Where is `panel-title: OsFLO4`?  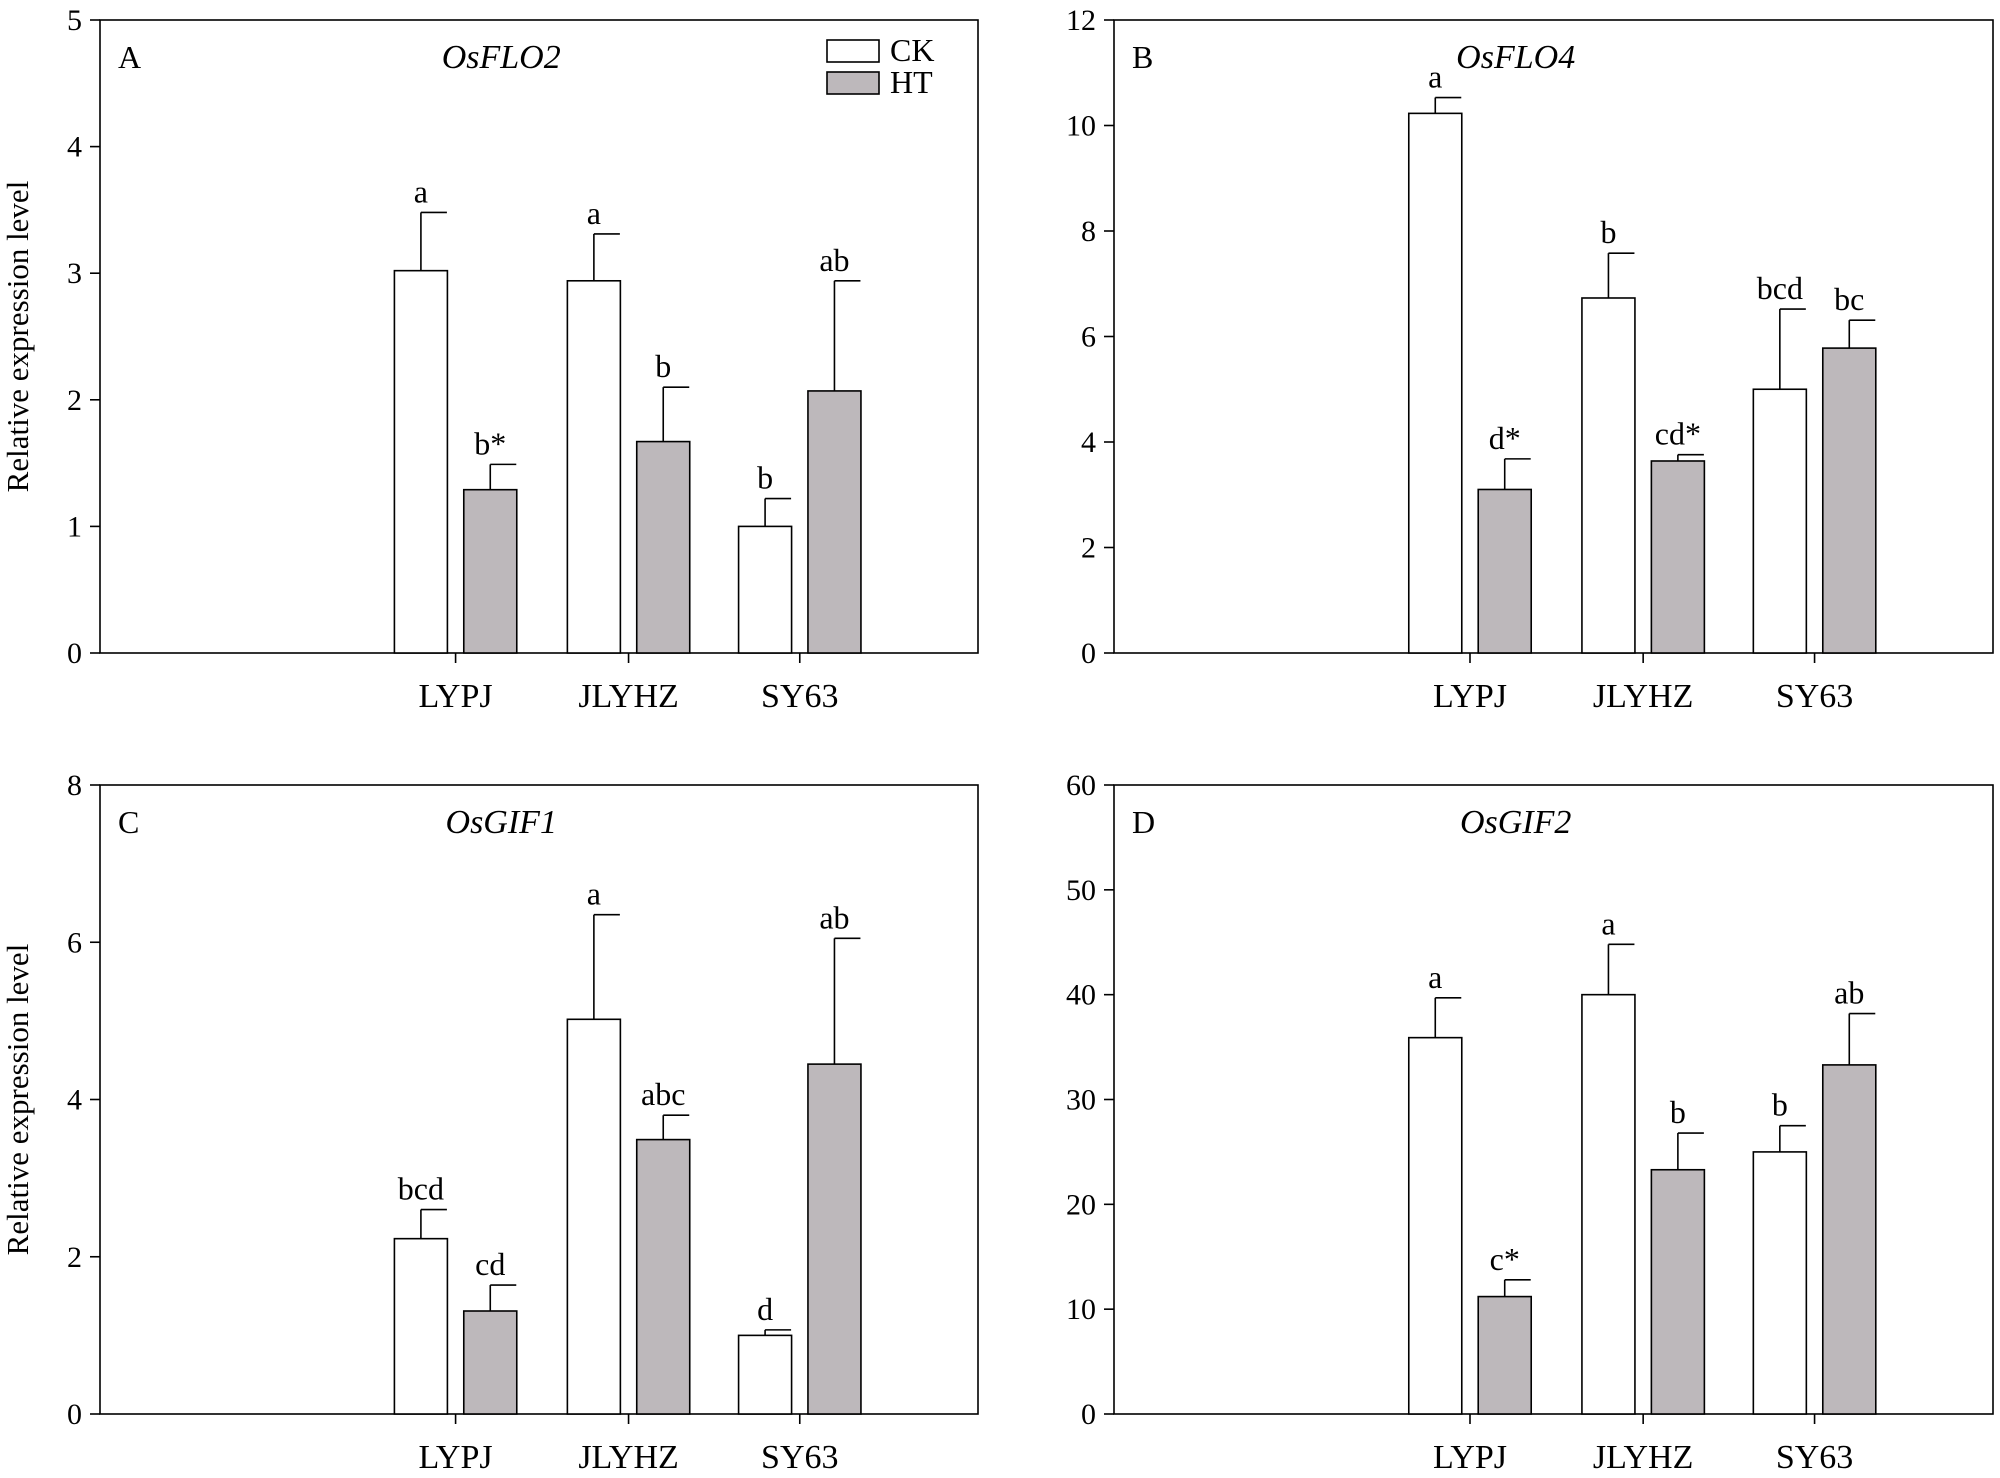
panel-title: OsFLO4 is located at coordinates (1515, 57).